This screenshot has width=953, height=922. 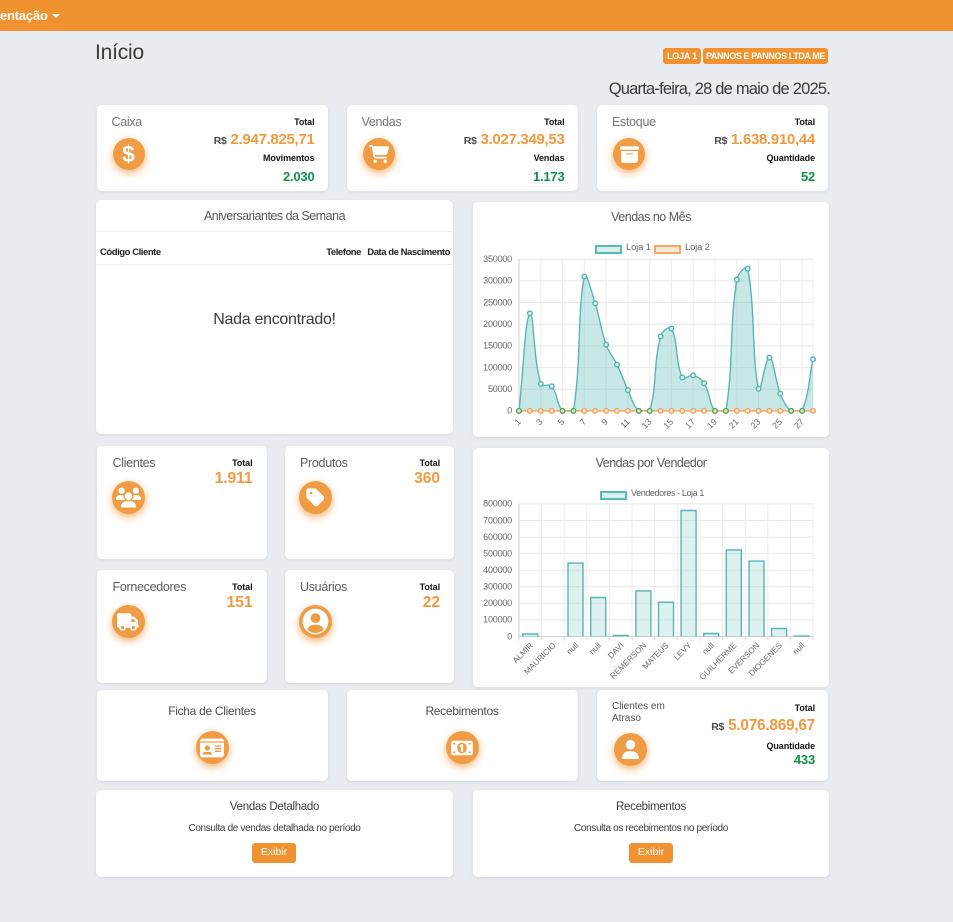 I want to click on svg-text: 150000, so click(x=497, y=346).